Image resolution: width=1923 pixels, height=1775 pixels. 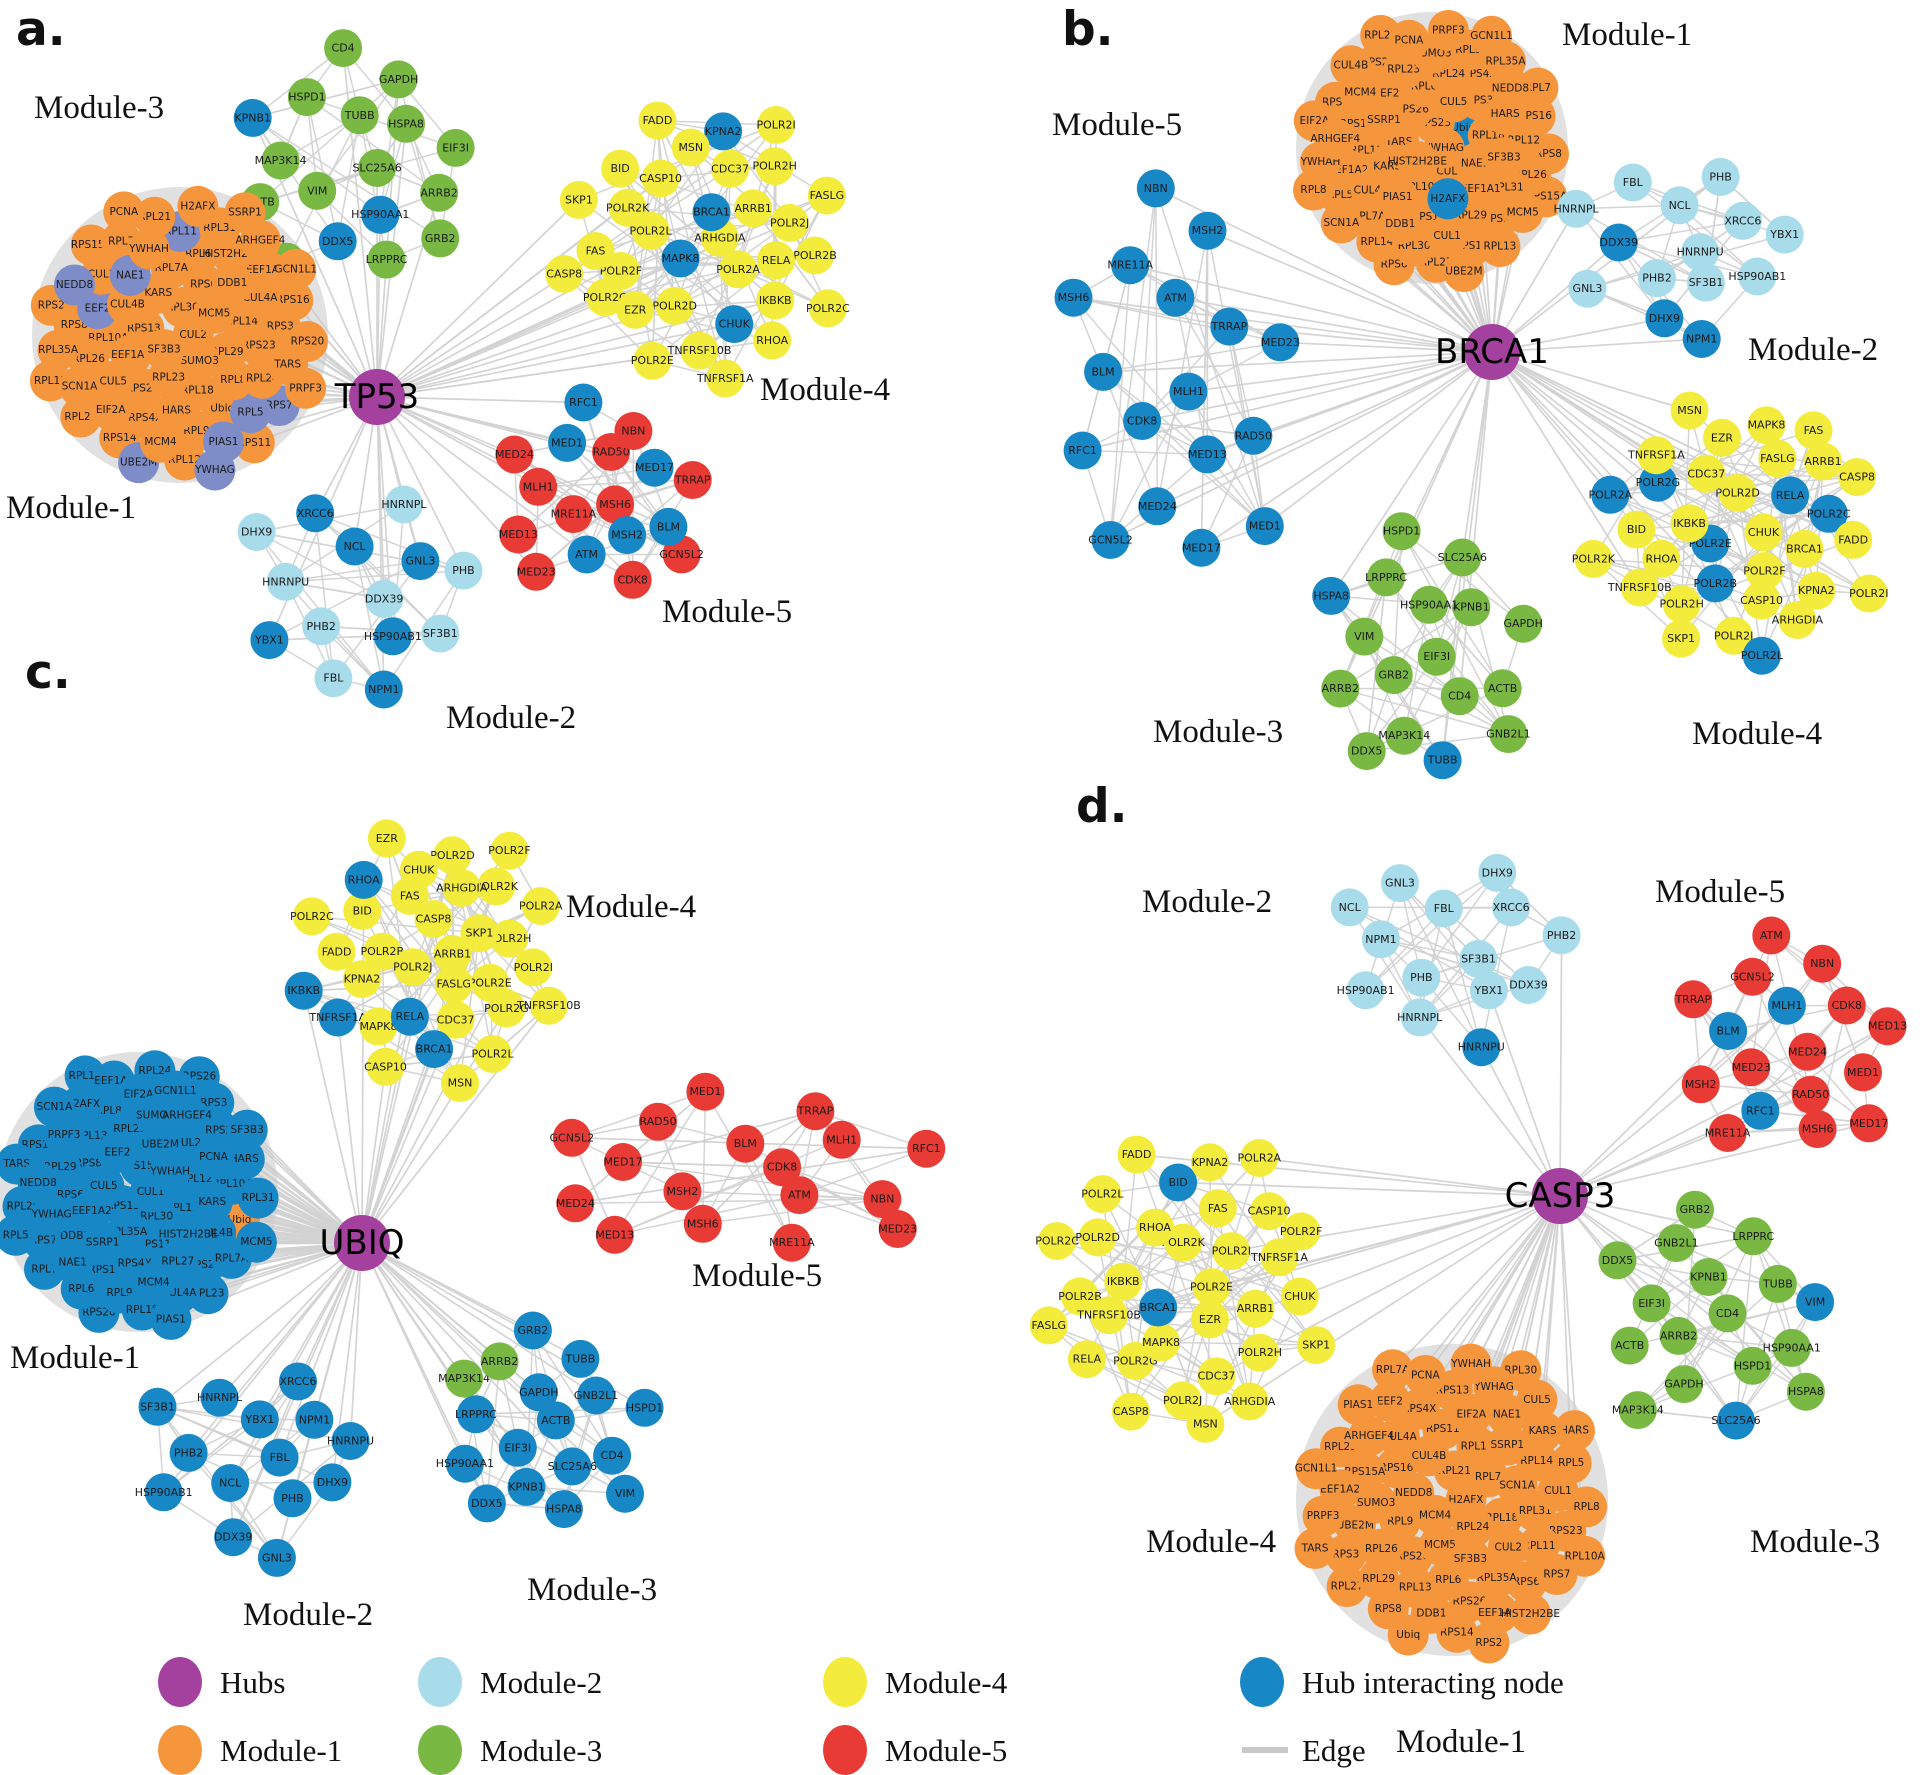 I want to click on node-label: POLR2K, so click(x=497, y=886).